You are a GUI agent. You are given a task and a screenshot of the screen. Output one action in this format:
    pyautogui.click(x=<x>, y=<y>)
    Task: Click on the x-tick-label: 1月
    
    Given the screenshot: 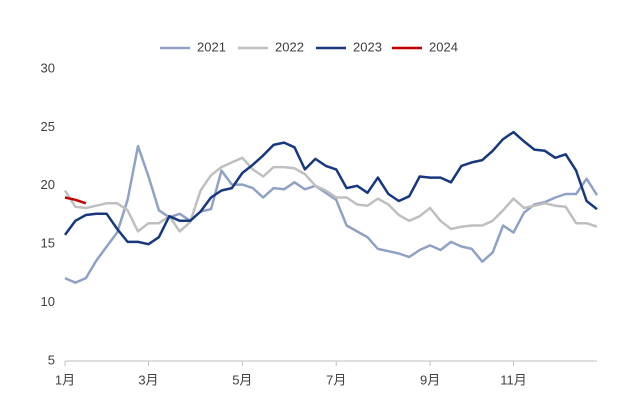 What is the action you would take?
    pyautogui.click(x=65, y=379)
    